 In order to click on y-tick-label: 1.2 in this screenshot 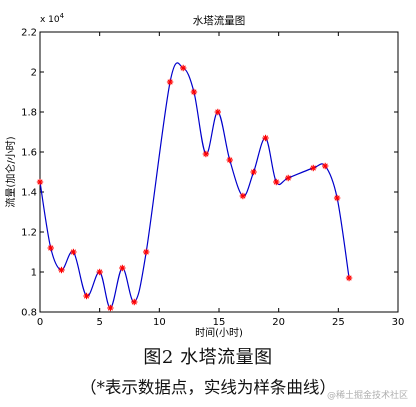, I will do `click(29, 233)`.